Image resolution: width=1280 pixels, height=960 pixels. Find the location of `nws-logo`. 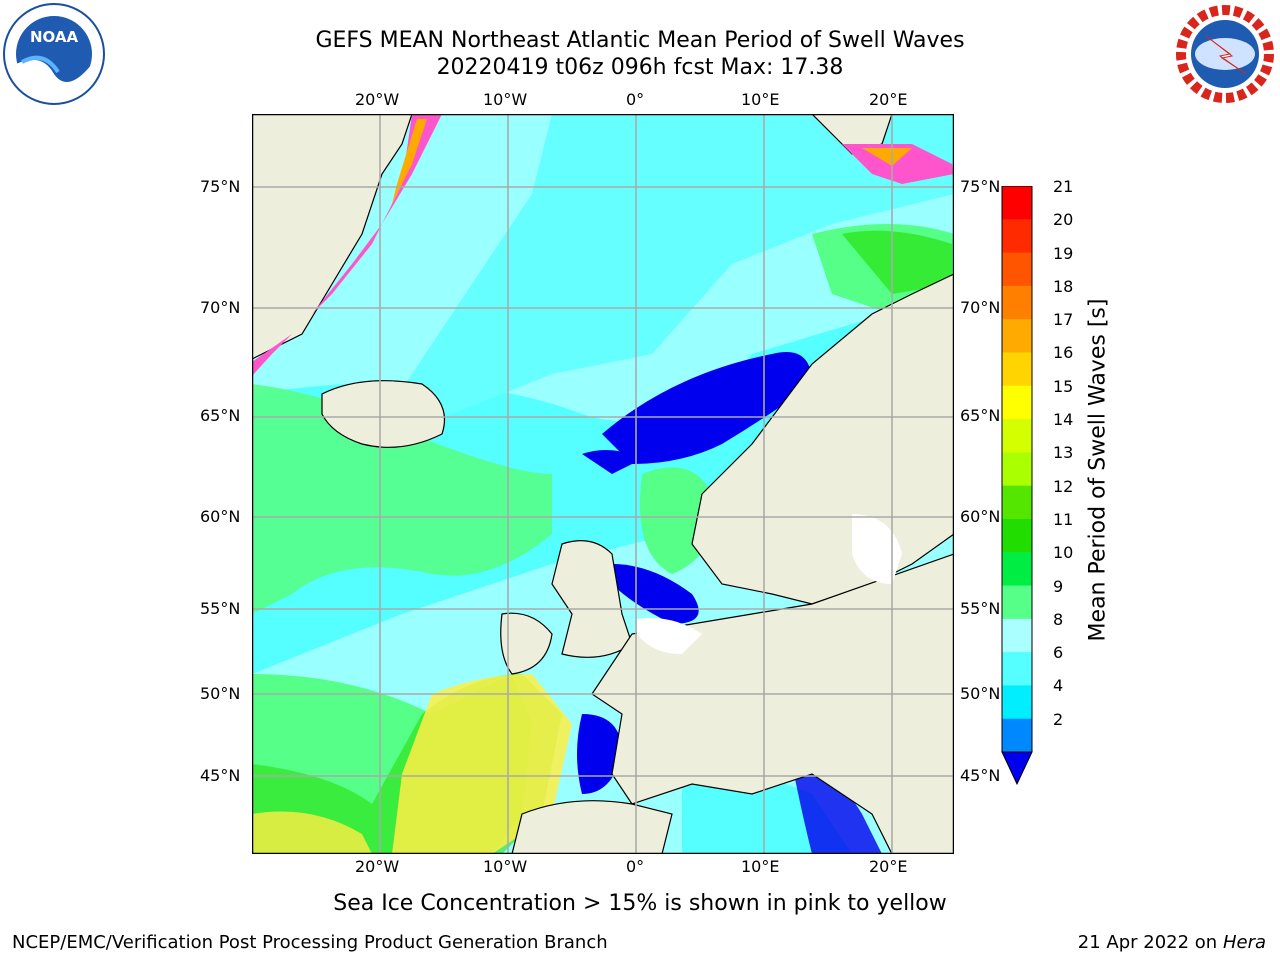

nws-logo is located at coordinates (1225, 54).